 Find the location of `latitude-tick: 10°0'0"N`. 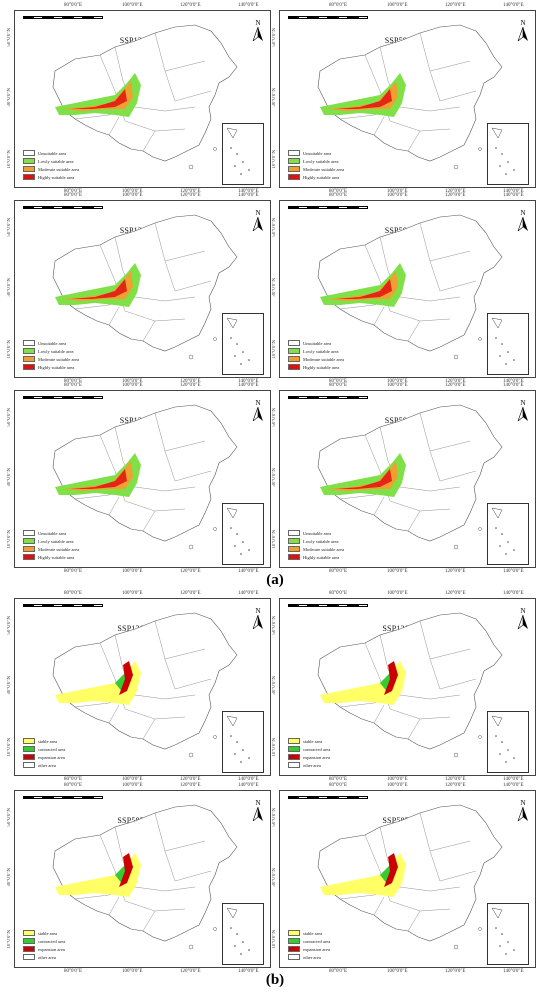

latitude-tick: 10°0'0"N is located at coordinates (274, 747).